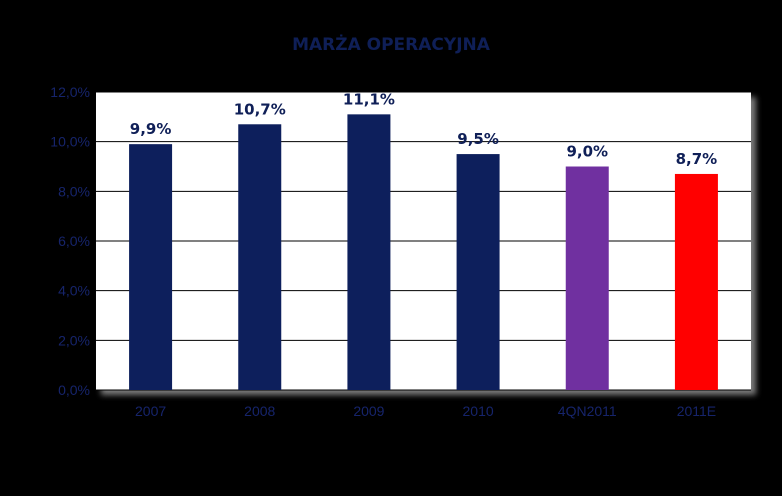 The width and height of the screenshot is (782, 496). I want to click on y-tick-label: 0,0%, so click(74, 390).